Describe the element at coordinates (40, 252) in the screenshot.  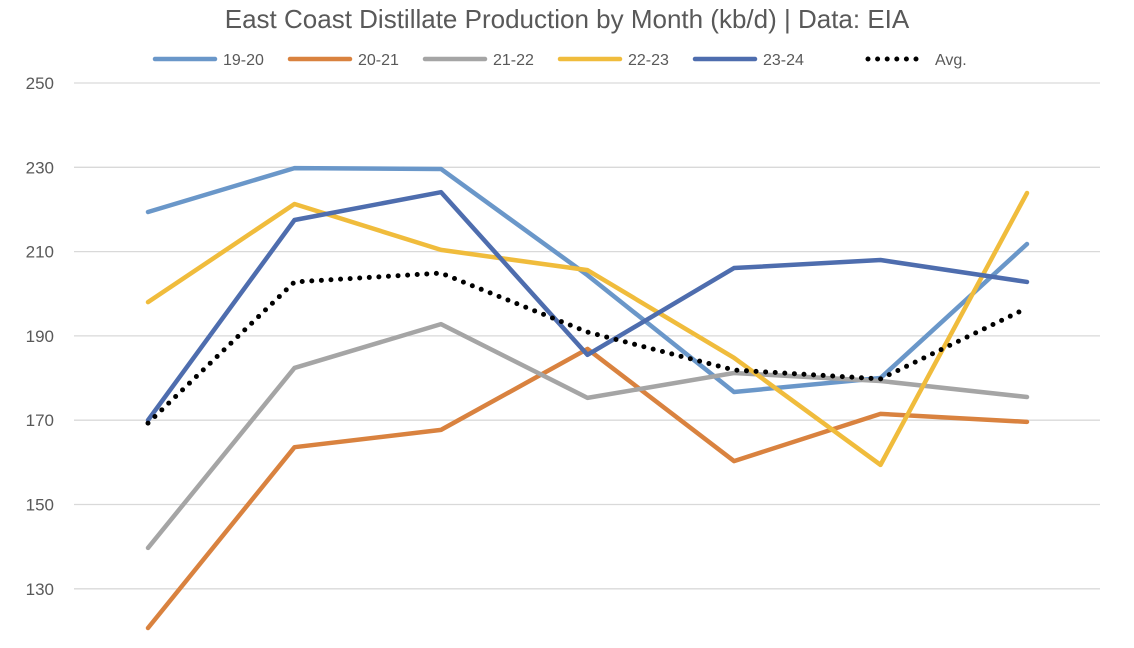
I see `y-tick-label: 210` at that location.